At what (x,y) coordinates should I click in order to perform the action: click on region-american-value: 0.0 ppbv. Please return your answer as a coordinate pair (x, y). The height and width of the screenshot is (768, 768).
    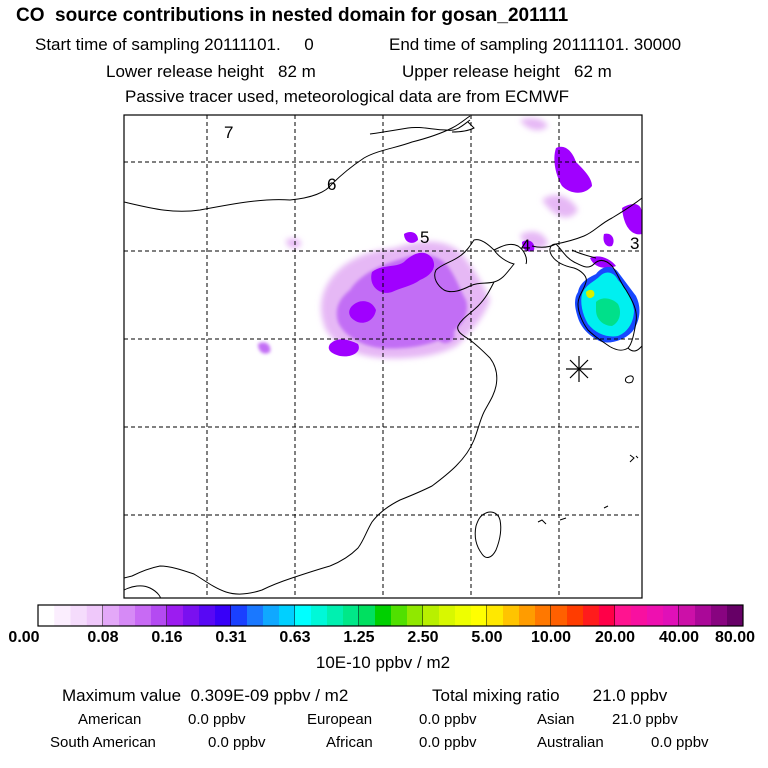
    Looking at the image, I should click on (217, 719).